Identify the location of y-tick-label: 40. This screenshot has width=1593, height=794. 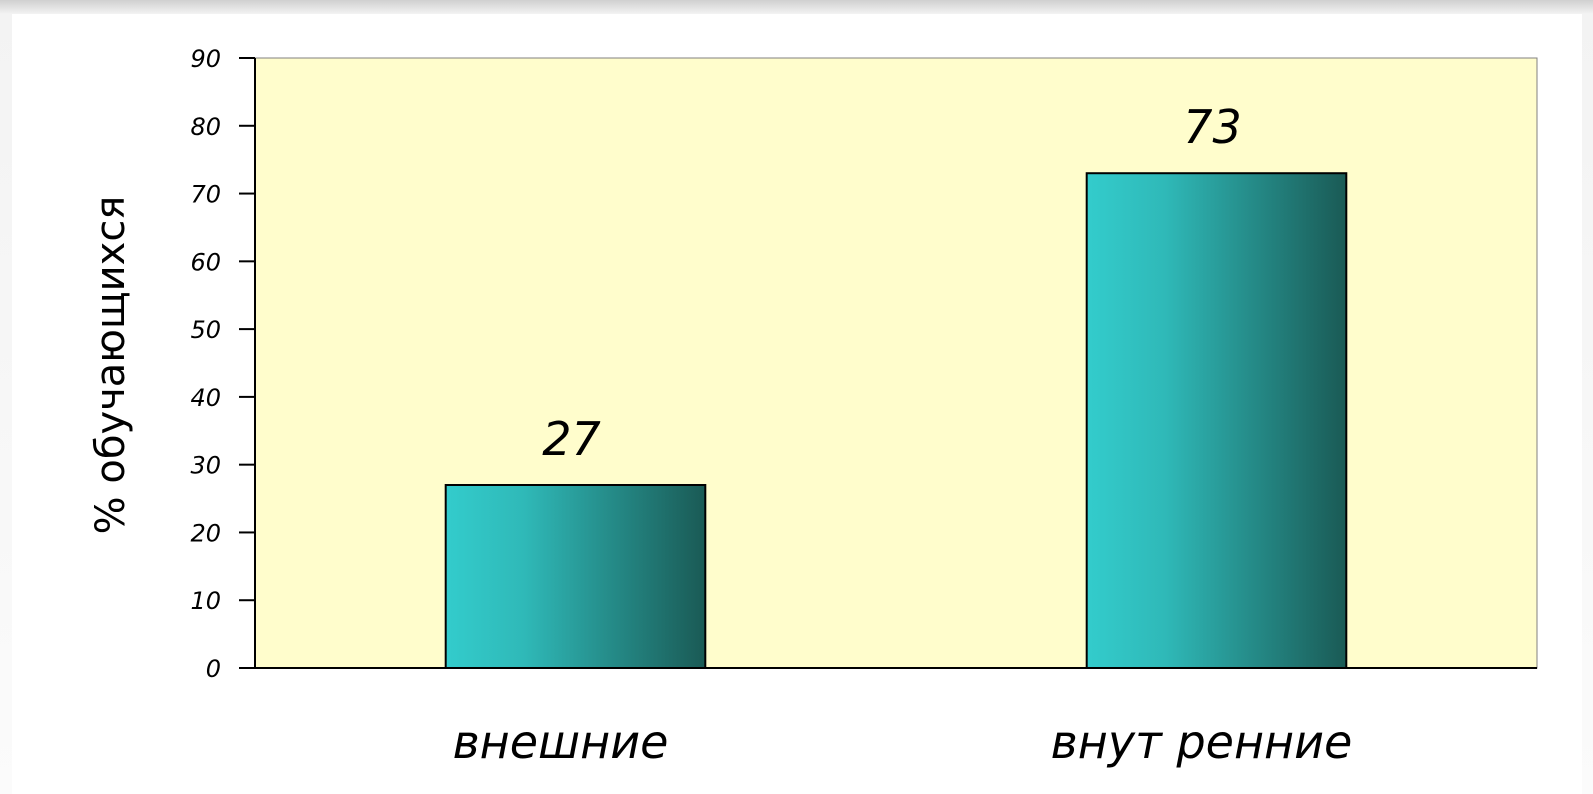
(205, 398).